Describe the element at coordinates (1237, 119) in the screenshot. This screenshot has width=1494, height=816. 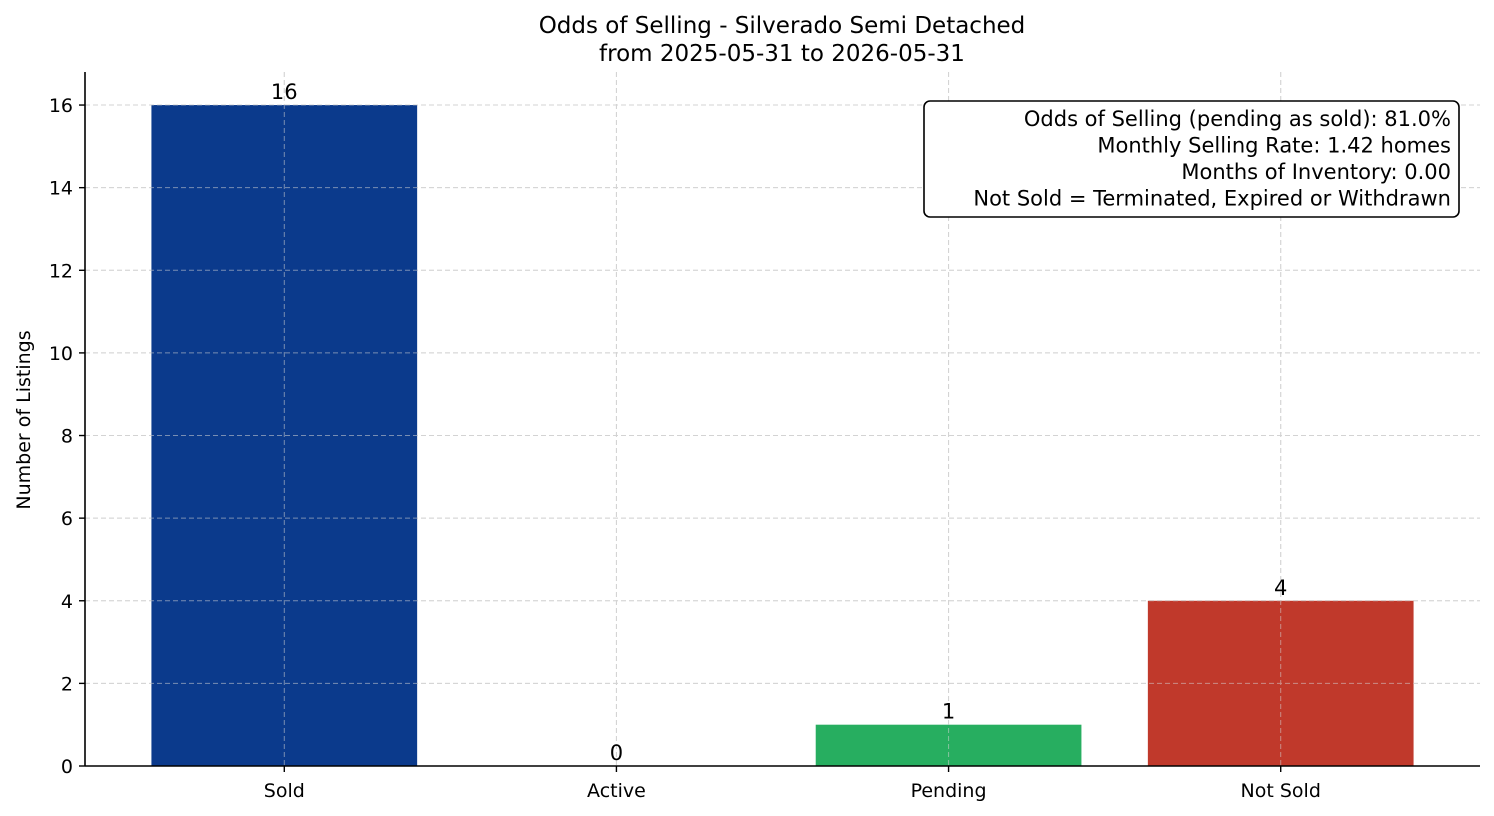
I see `stats-line: Odds of Selling (pending as sold): 81.0%` at that location.